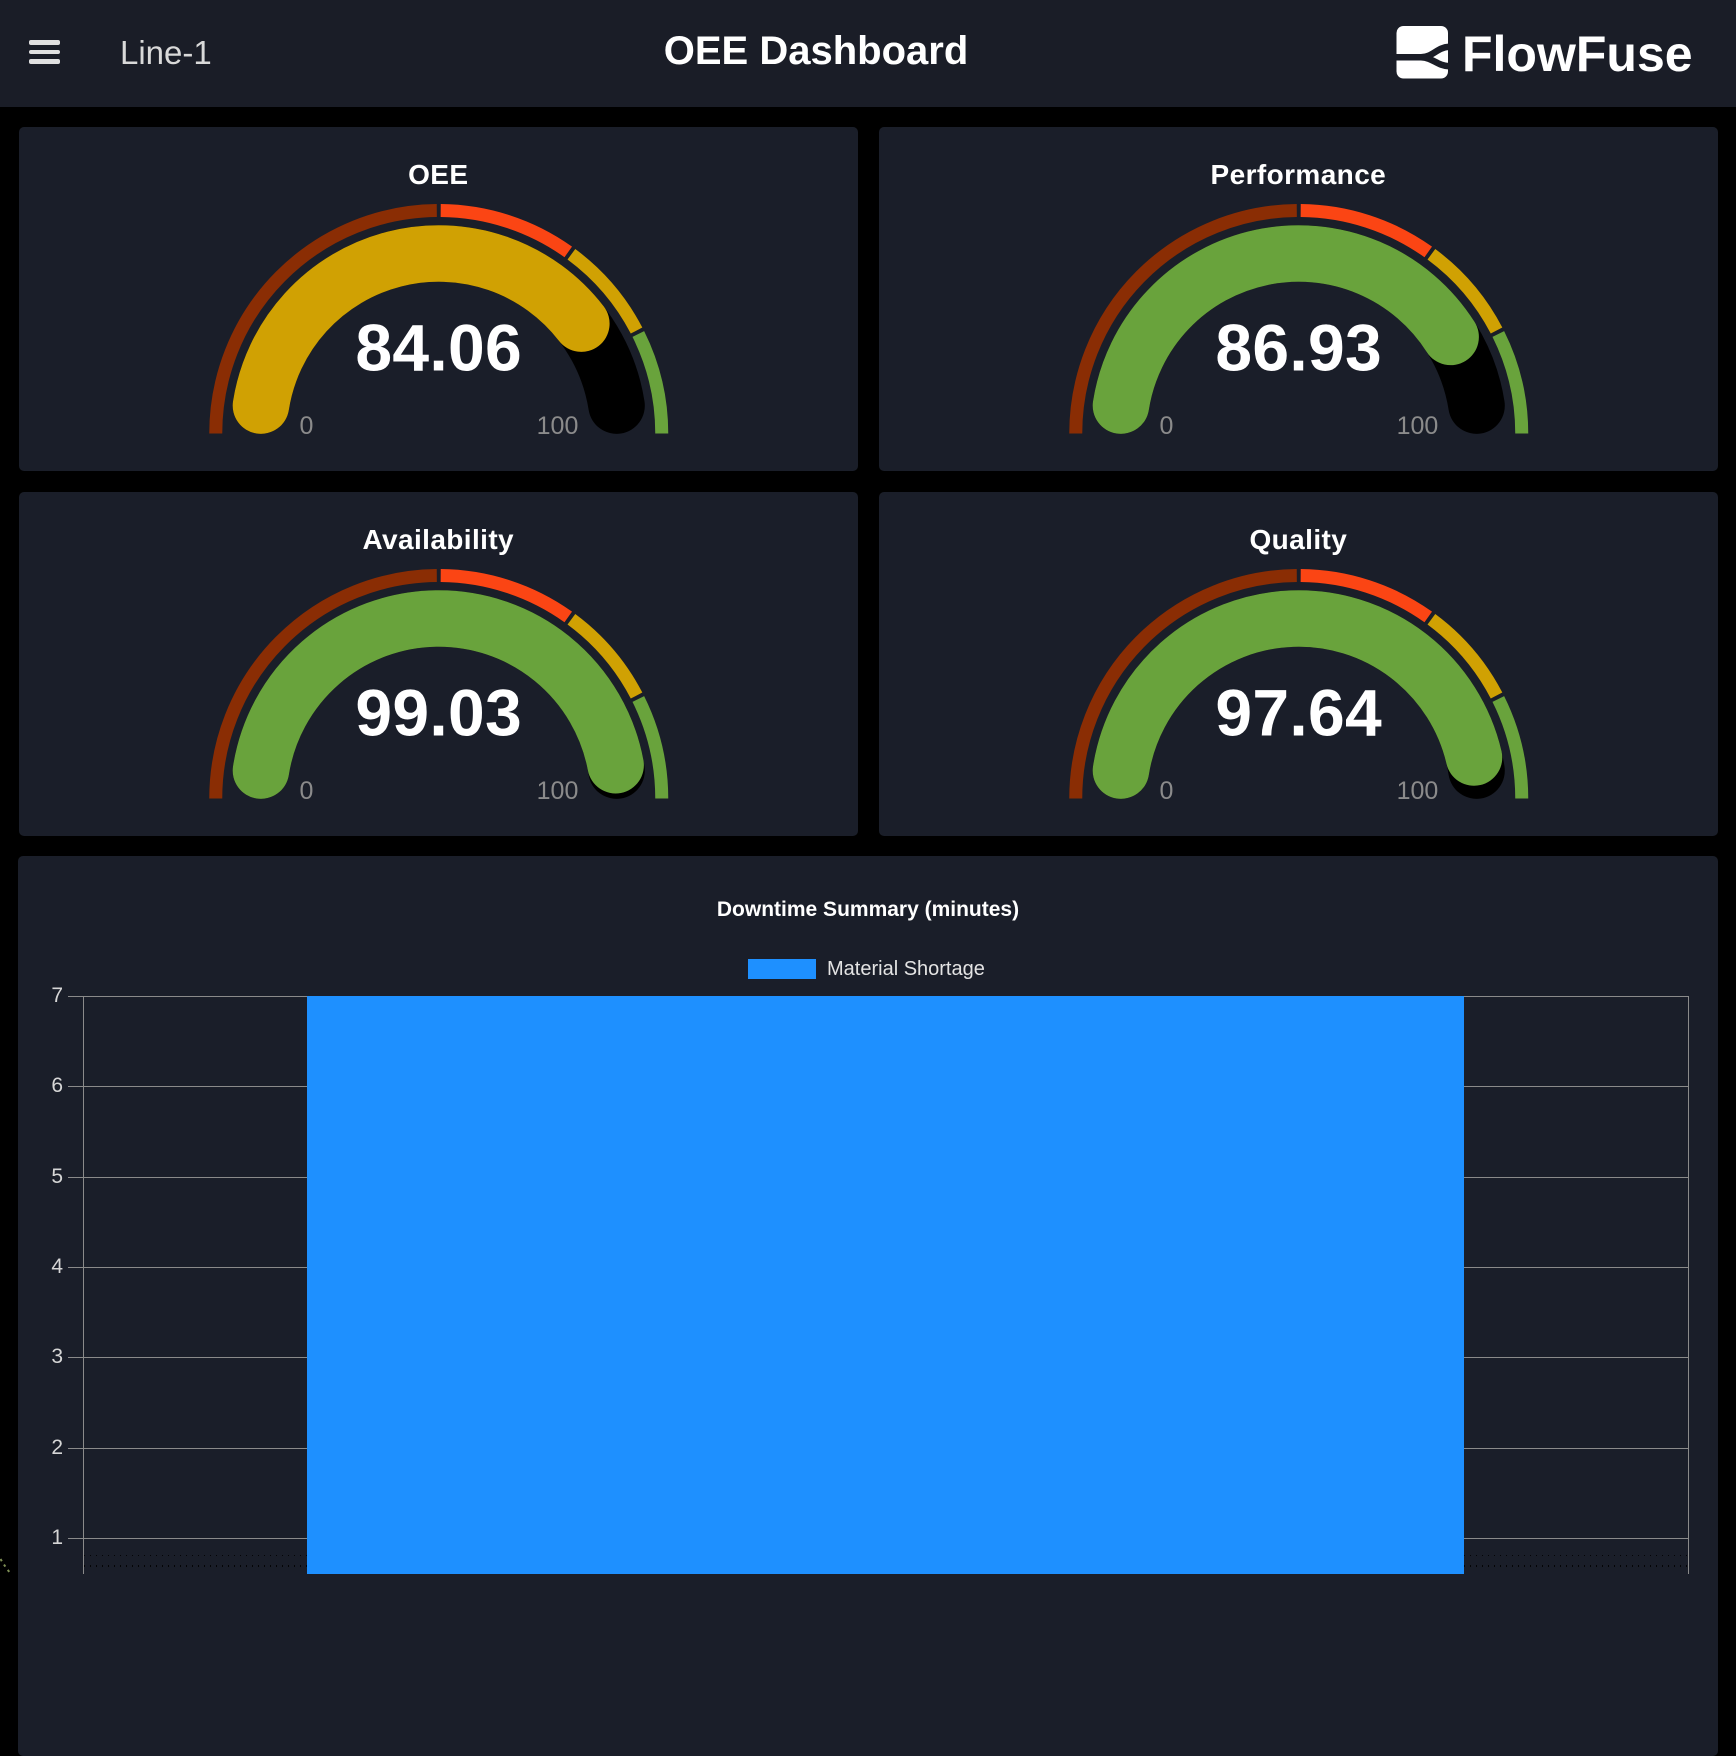 This screenshot has width=1736, height=1756. I want to click on svg-text: 86.93, so click(1298, 347).